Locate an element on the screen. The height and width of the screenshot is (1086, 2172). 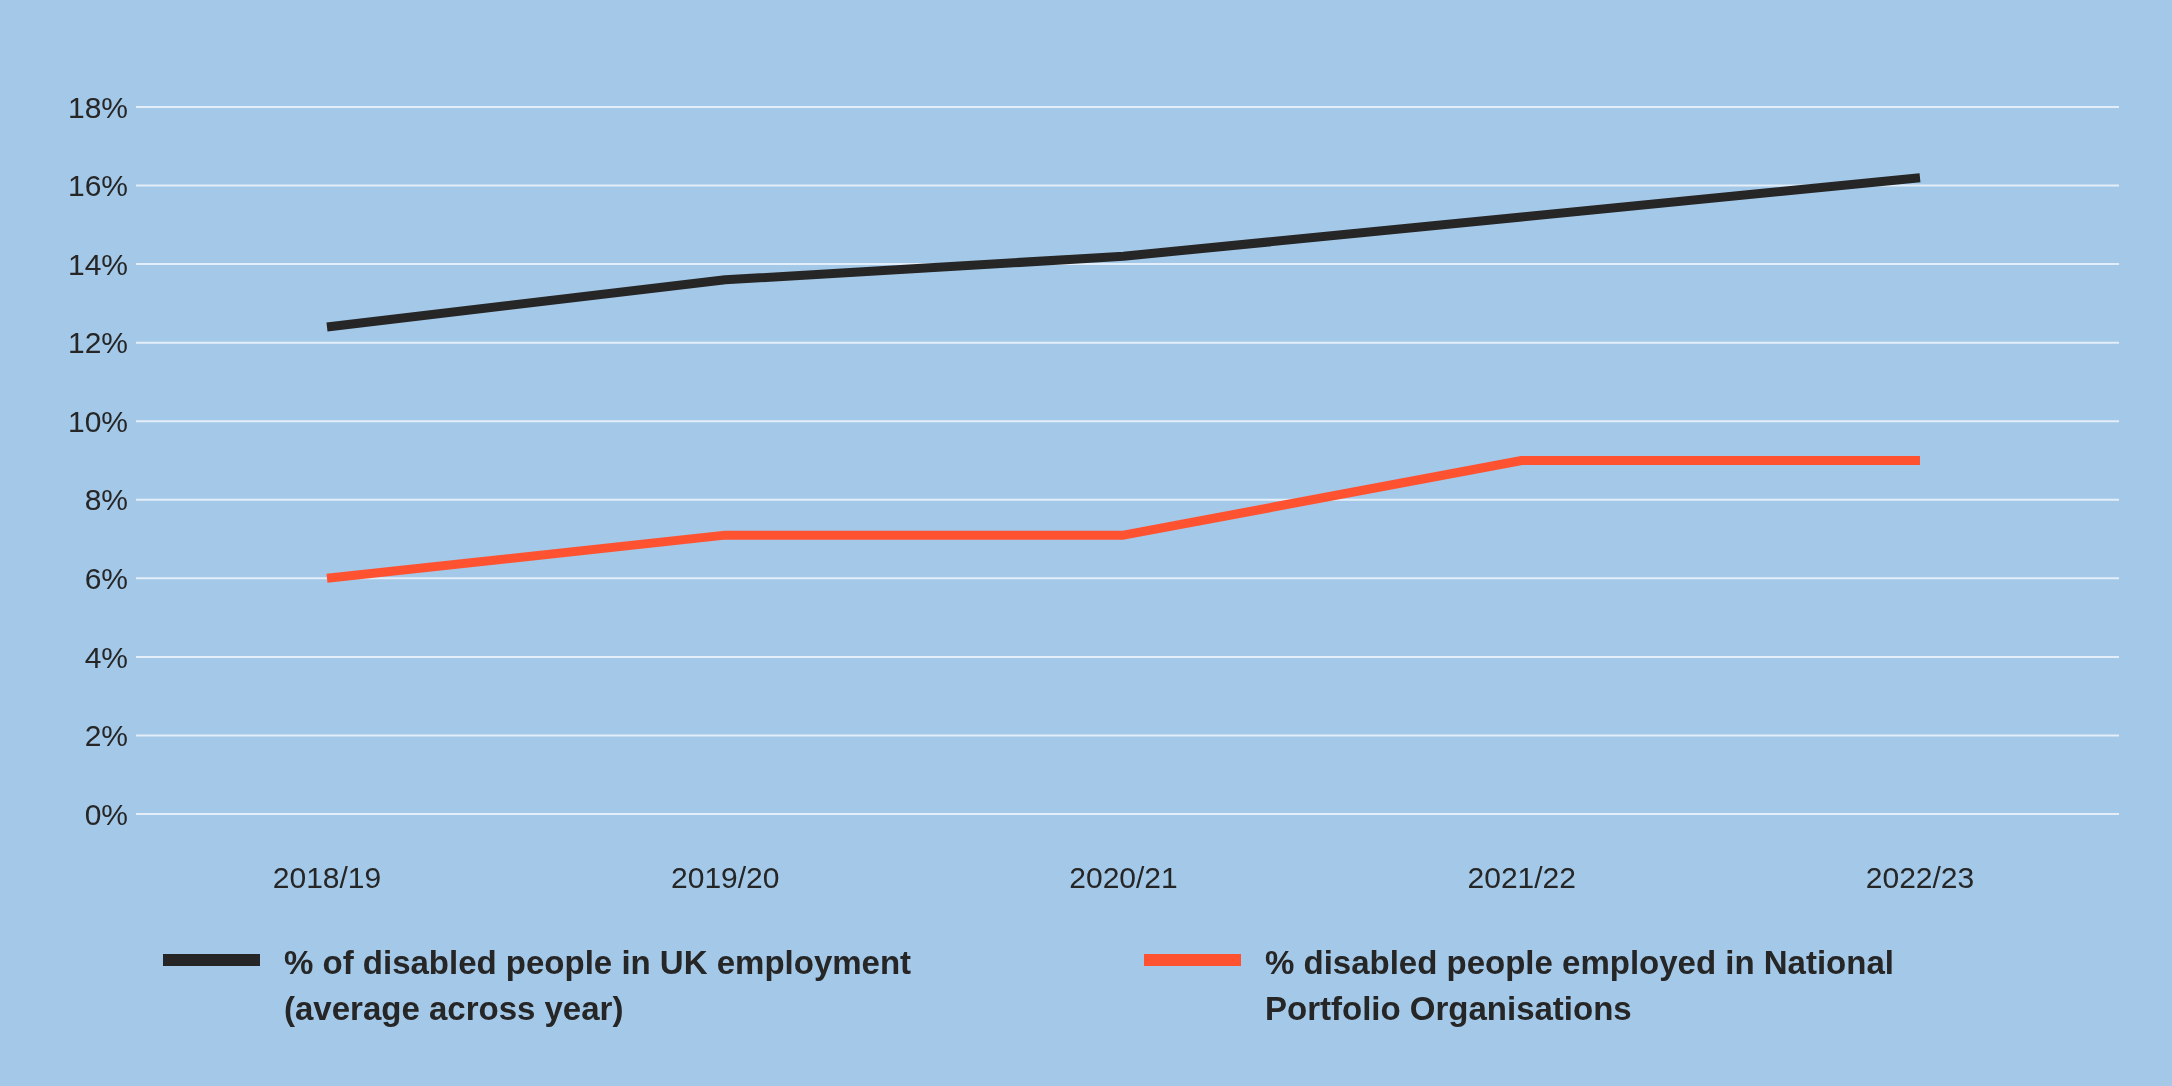
y-tick-label: 2% is located at coordinates (106, 736).